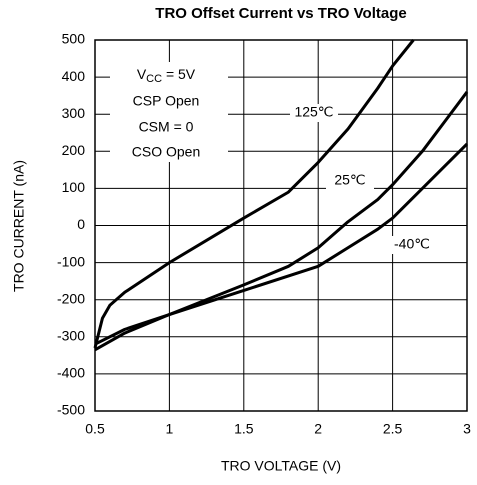 This screenshot has height=485, width=477. I want to click on vcc-subscript: CC, so click(154, 79).